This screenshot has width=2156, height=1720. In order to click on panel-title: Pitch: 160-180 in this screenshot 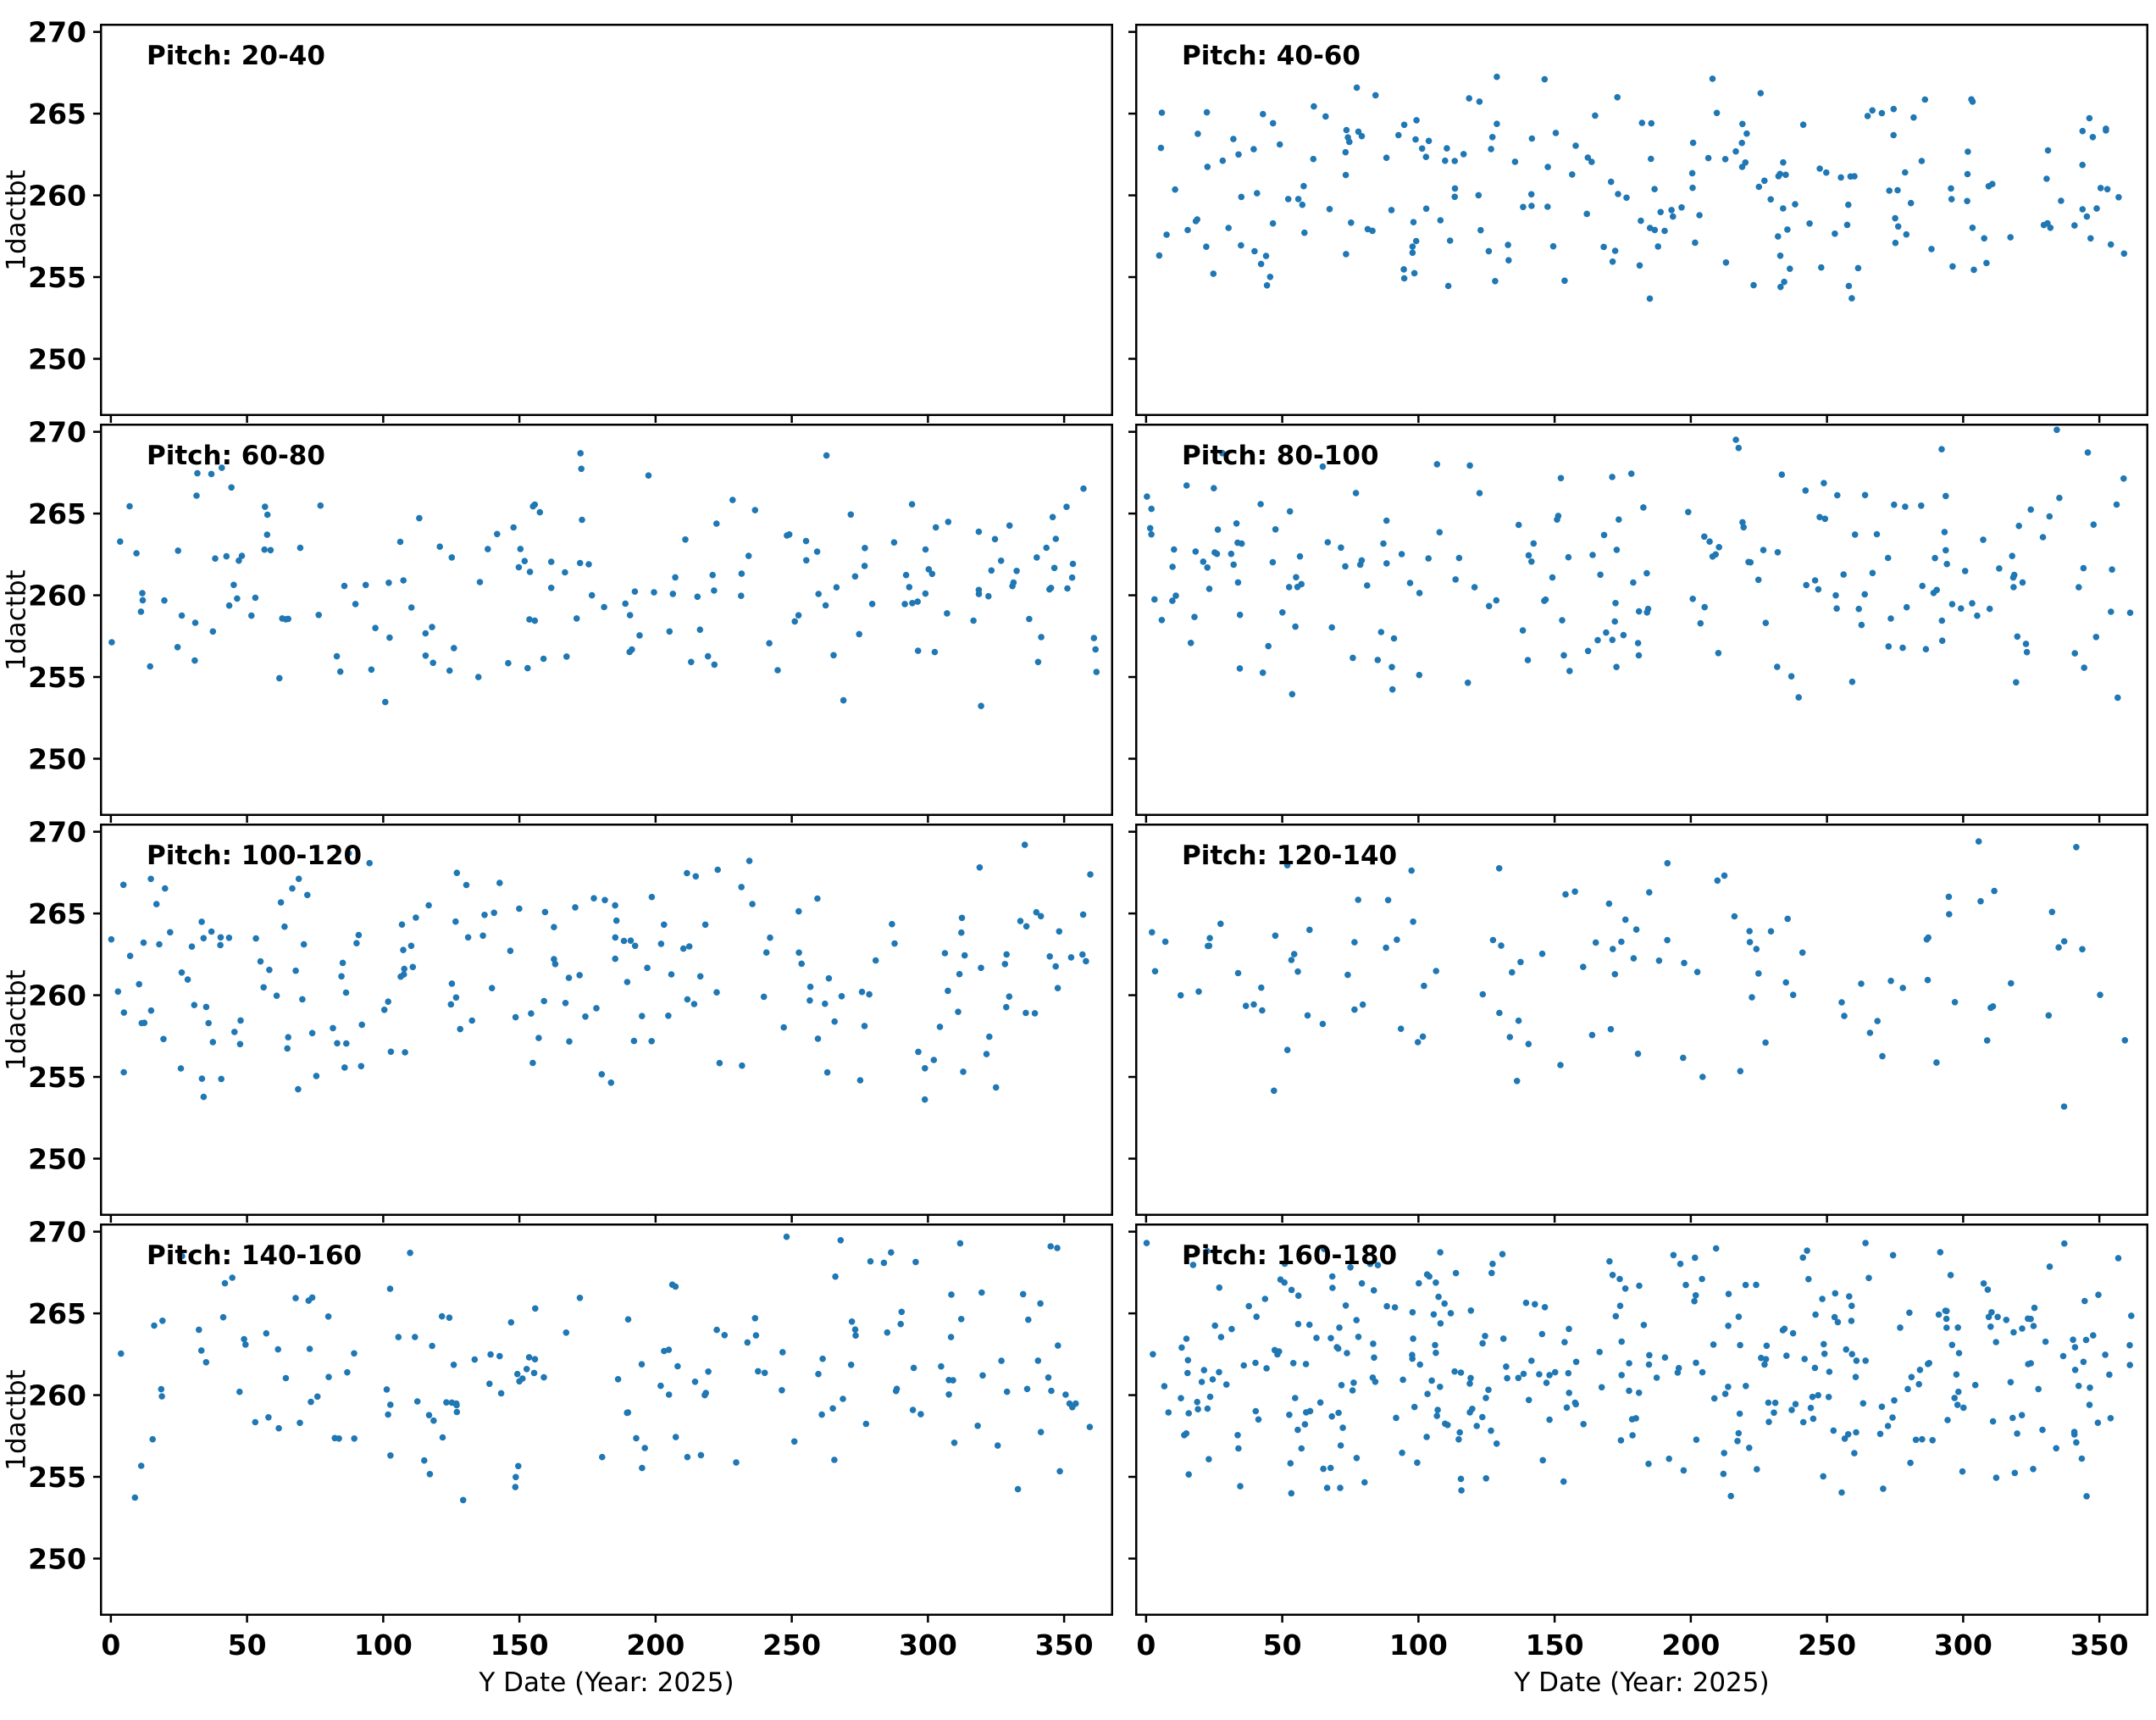, I will do `click(1290, 1255)`.